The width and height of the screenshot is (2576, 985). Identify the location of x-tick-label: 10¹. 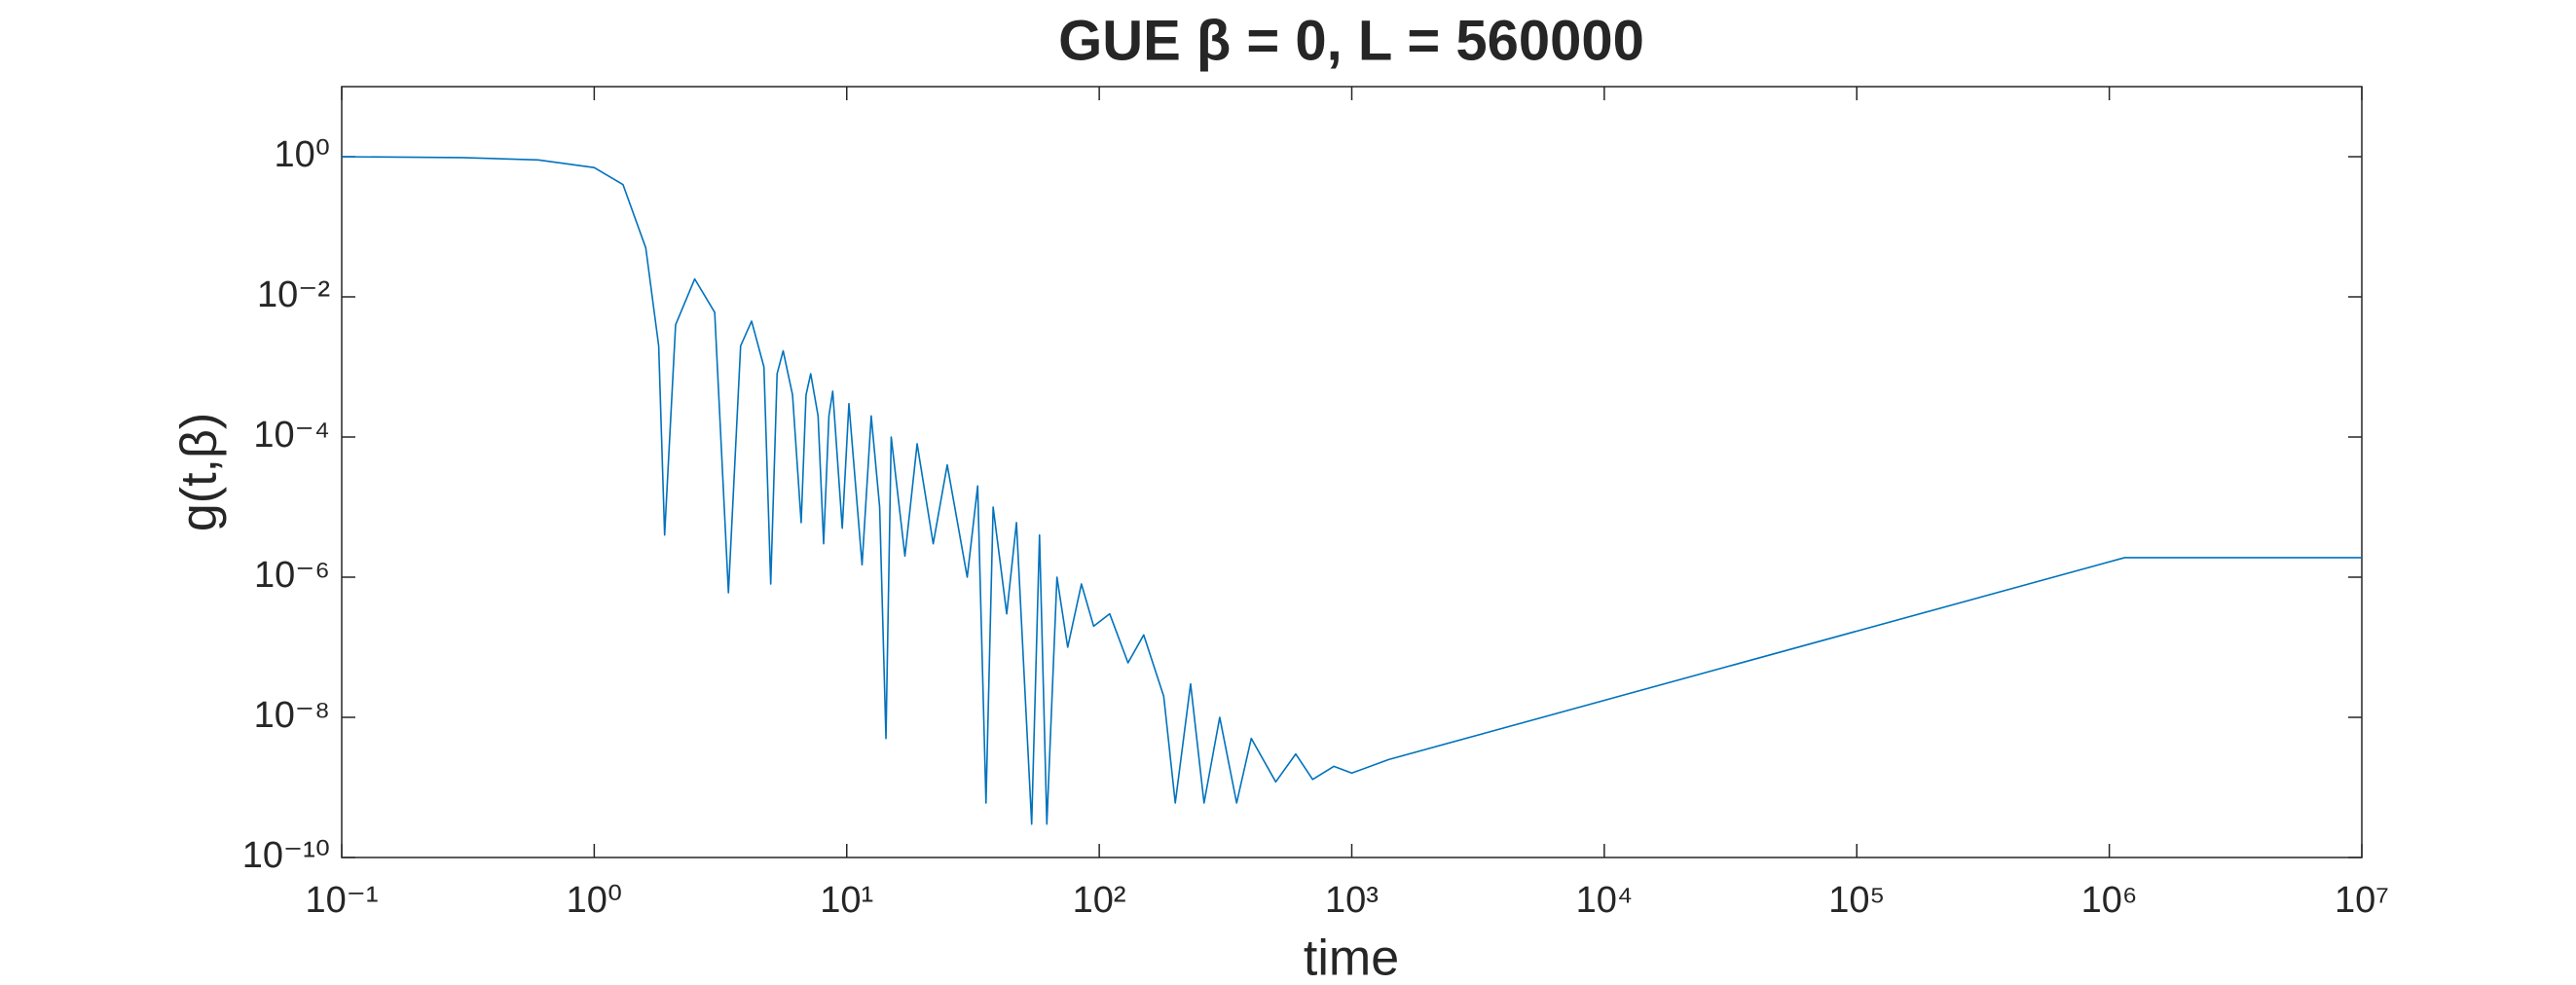
(846, 901).